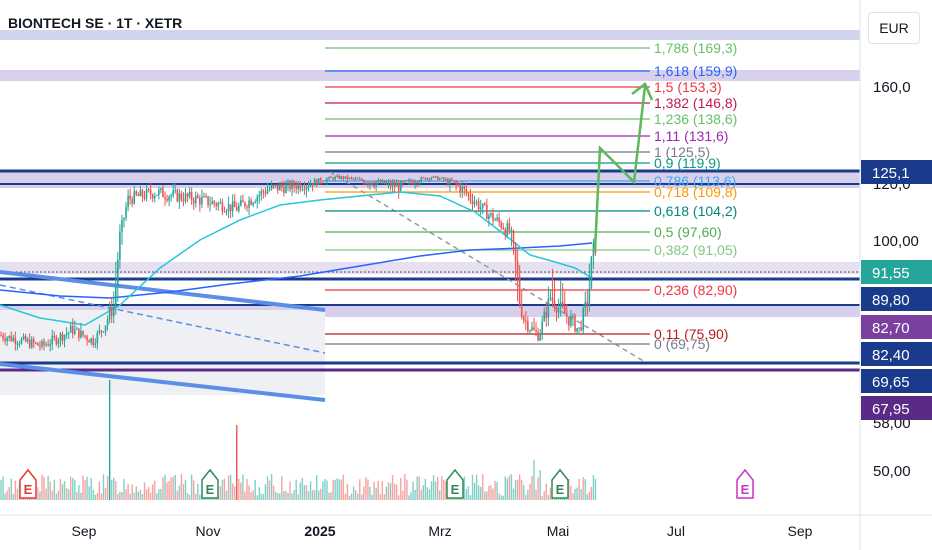 Image resolution: width=932 pixels, height=550 pixels. Describe the element at coordinates (695, 48) in the screenshot. I see `fib-label: 1,786 (169,3)` at that location.